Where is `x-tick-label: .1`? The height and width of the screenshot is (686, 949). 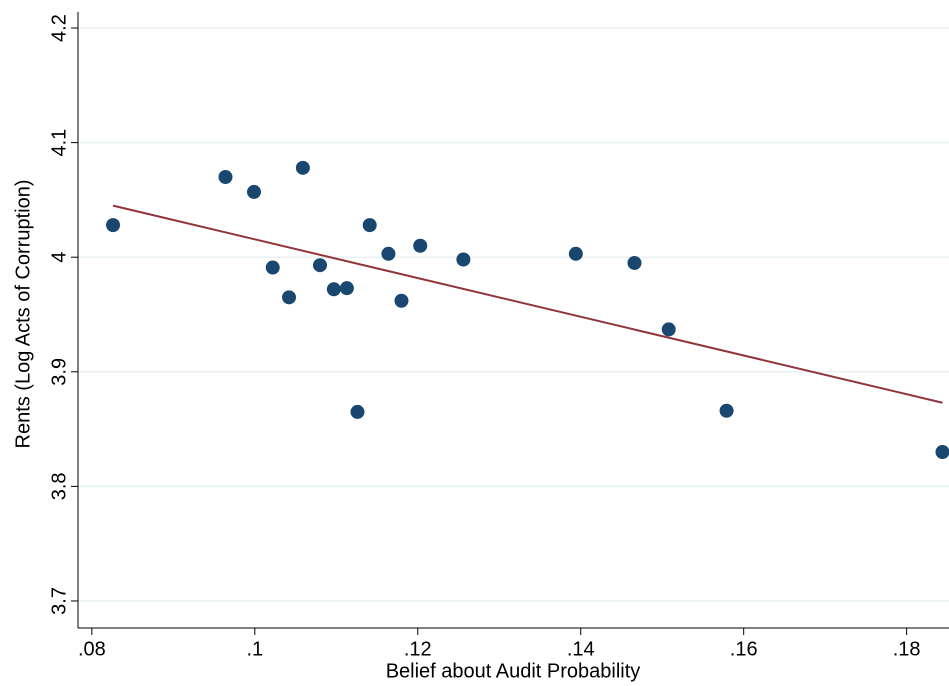 x-tick-label: .1 is located at coordinates (254, 649).